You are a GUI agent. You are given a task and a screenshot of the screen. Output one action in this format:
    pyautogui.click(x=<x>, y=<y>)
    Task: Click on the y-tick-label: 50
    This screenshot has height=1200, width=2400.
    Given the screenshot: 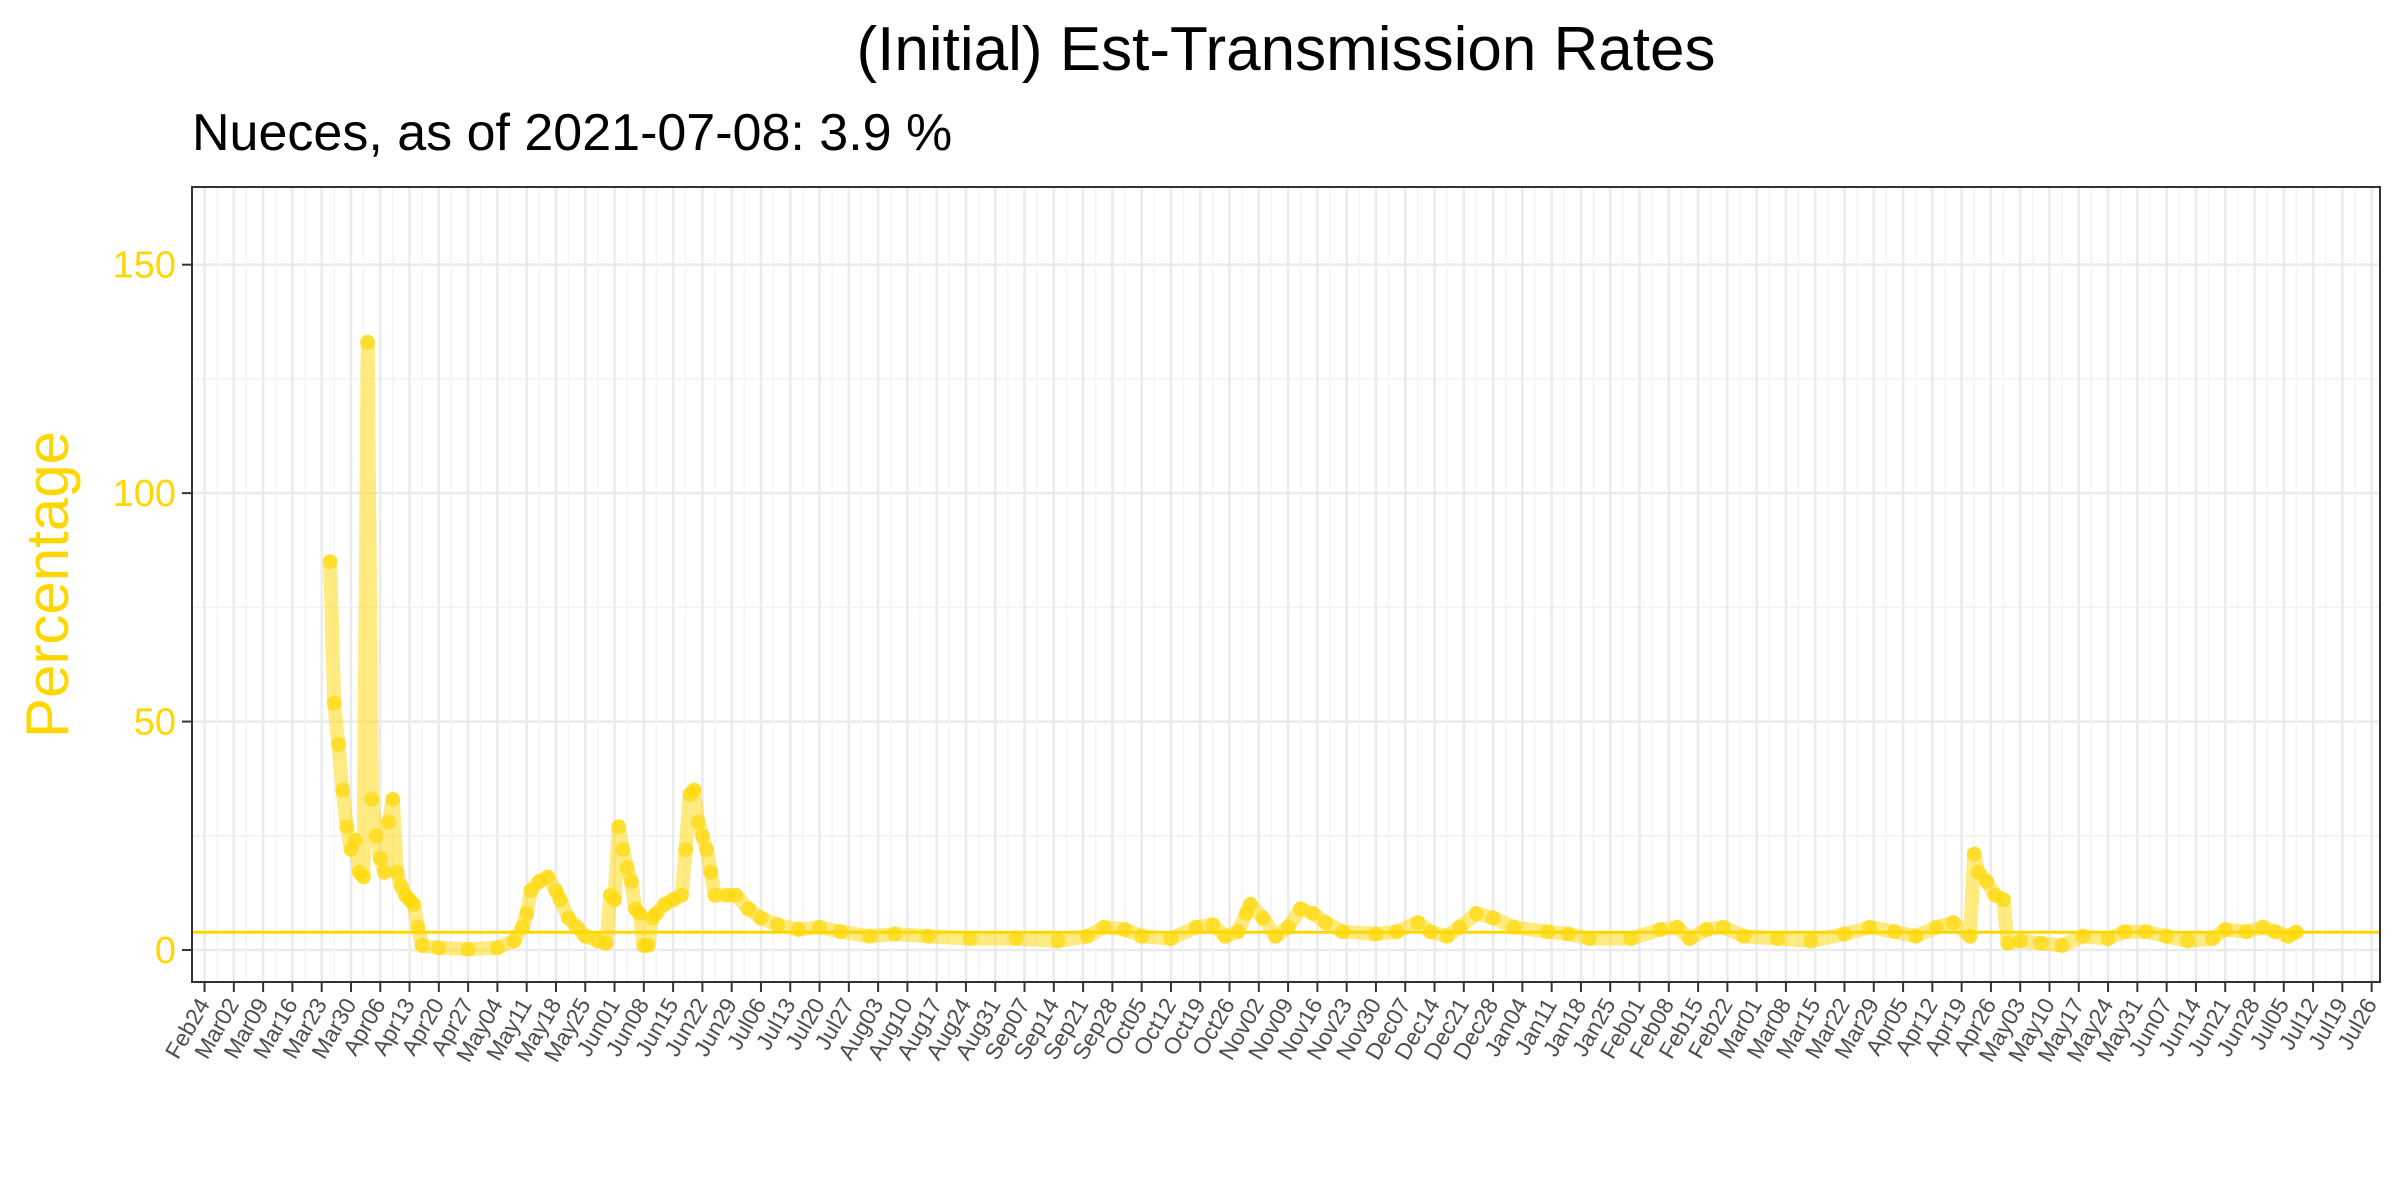 What is the action you would take?
    pyautogui.click(x=155, y=723)
    